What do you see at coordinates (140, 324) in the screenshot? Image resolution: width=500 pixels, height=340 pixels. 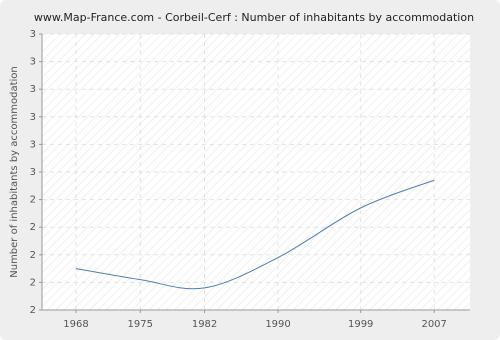 I see `x-tick-label: 1975` at bounding box center [140, 324].